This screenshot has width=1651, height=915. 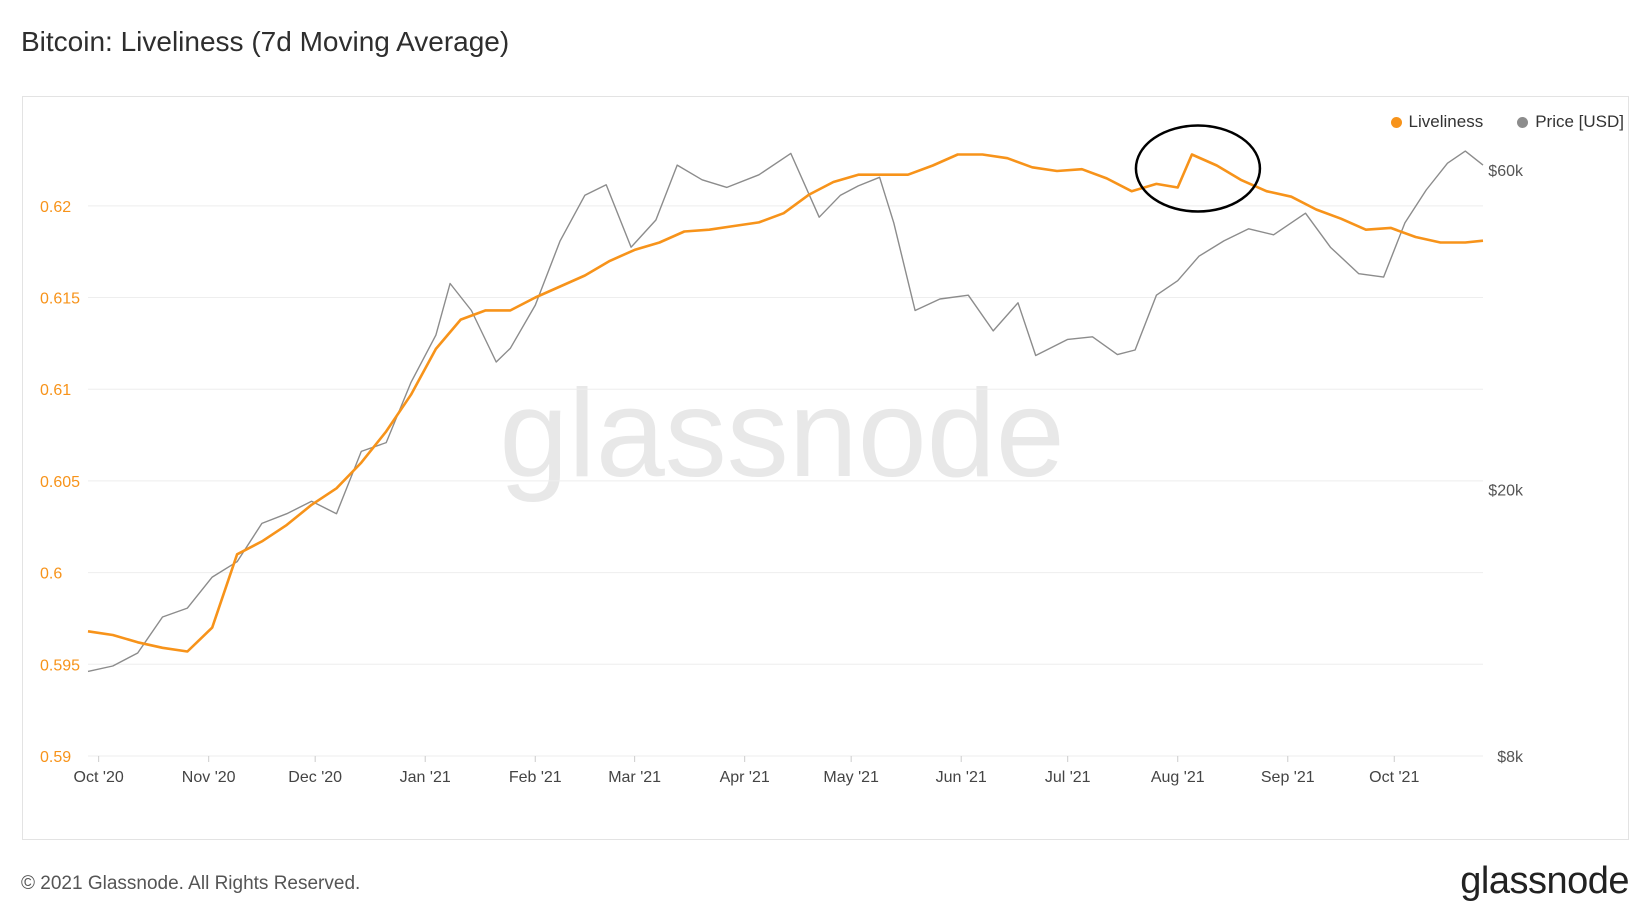 I want to click on chart-legend: Liveliness Price [USD], so click(x=1507, y=122).